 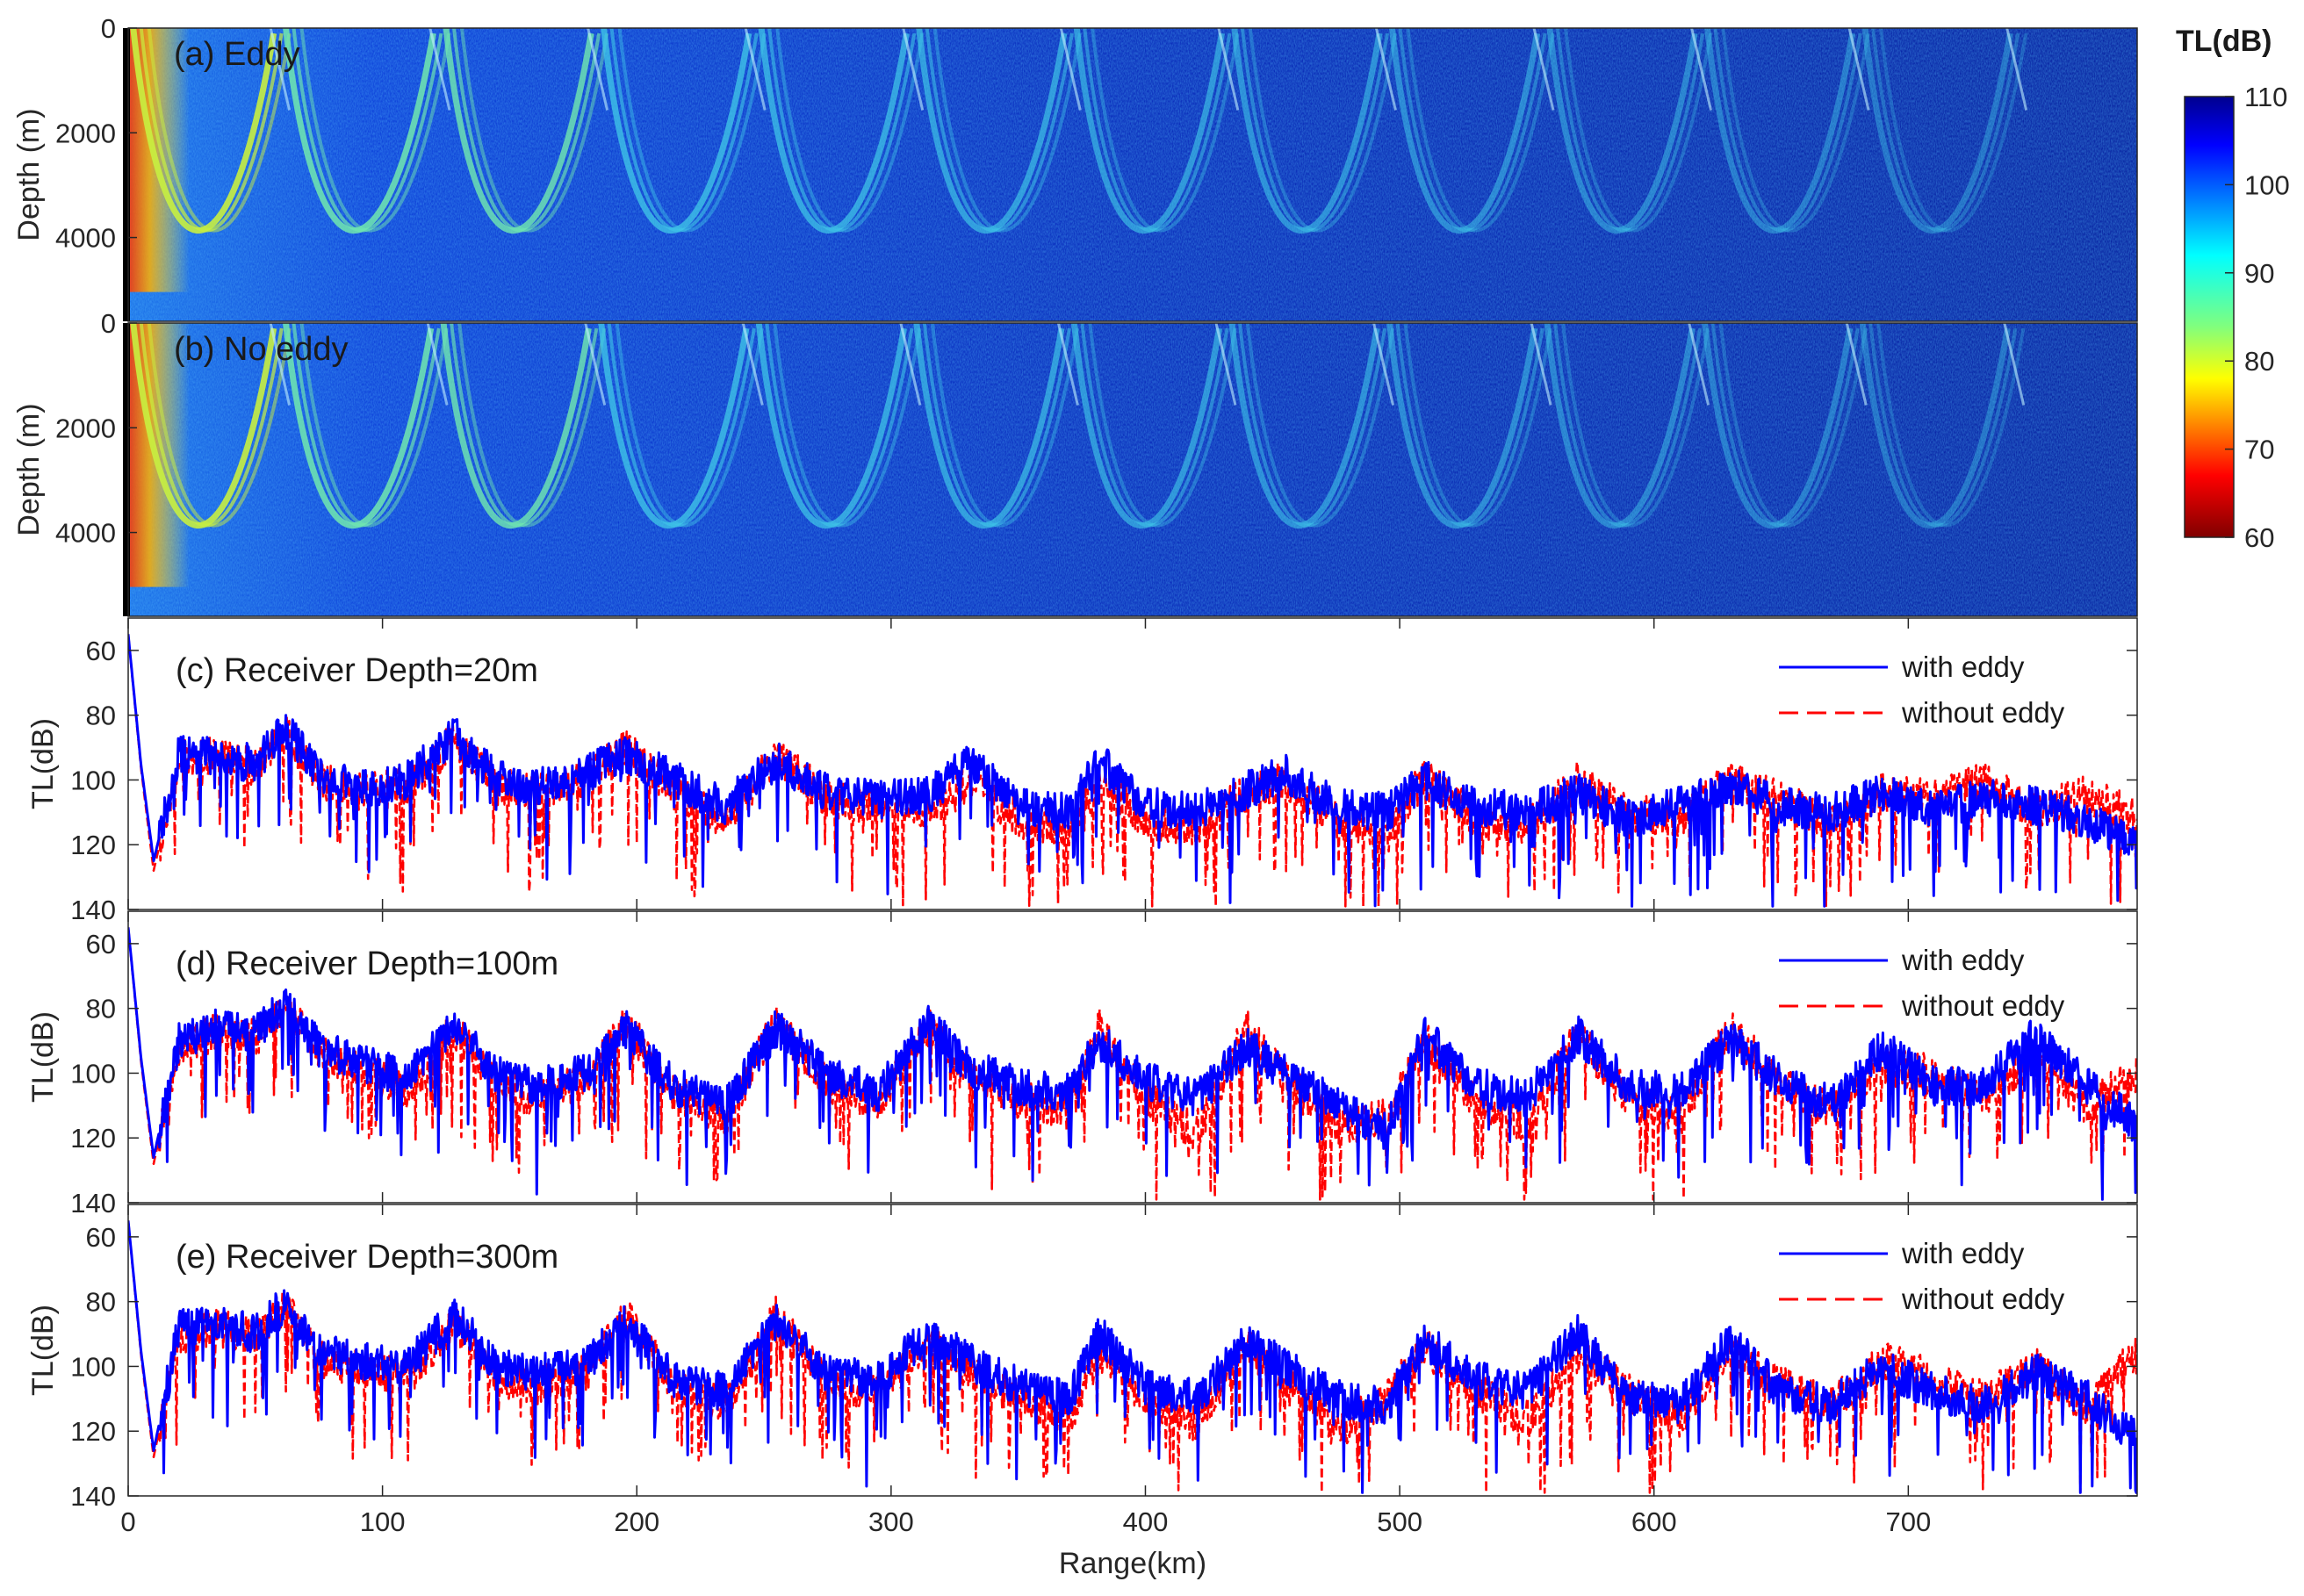 What do you see at coordinates (2259, 537) in the screenshot?
I see `colorbar-tick-label: 60` at bounding box center [2259, 537].